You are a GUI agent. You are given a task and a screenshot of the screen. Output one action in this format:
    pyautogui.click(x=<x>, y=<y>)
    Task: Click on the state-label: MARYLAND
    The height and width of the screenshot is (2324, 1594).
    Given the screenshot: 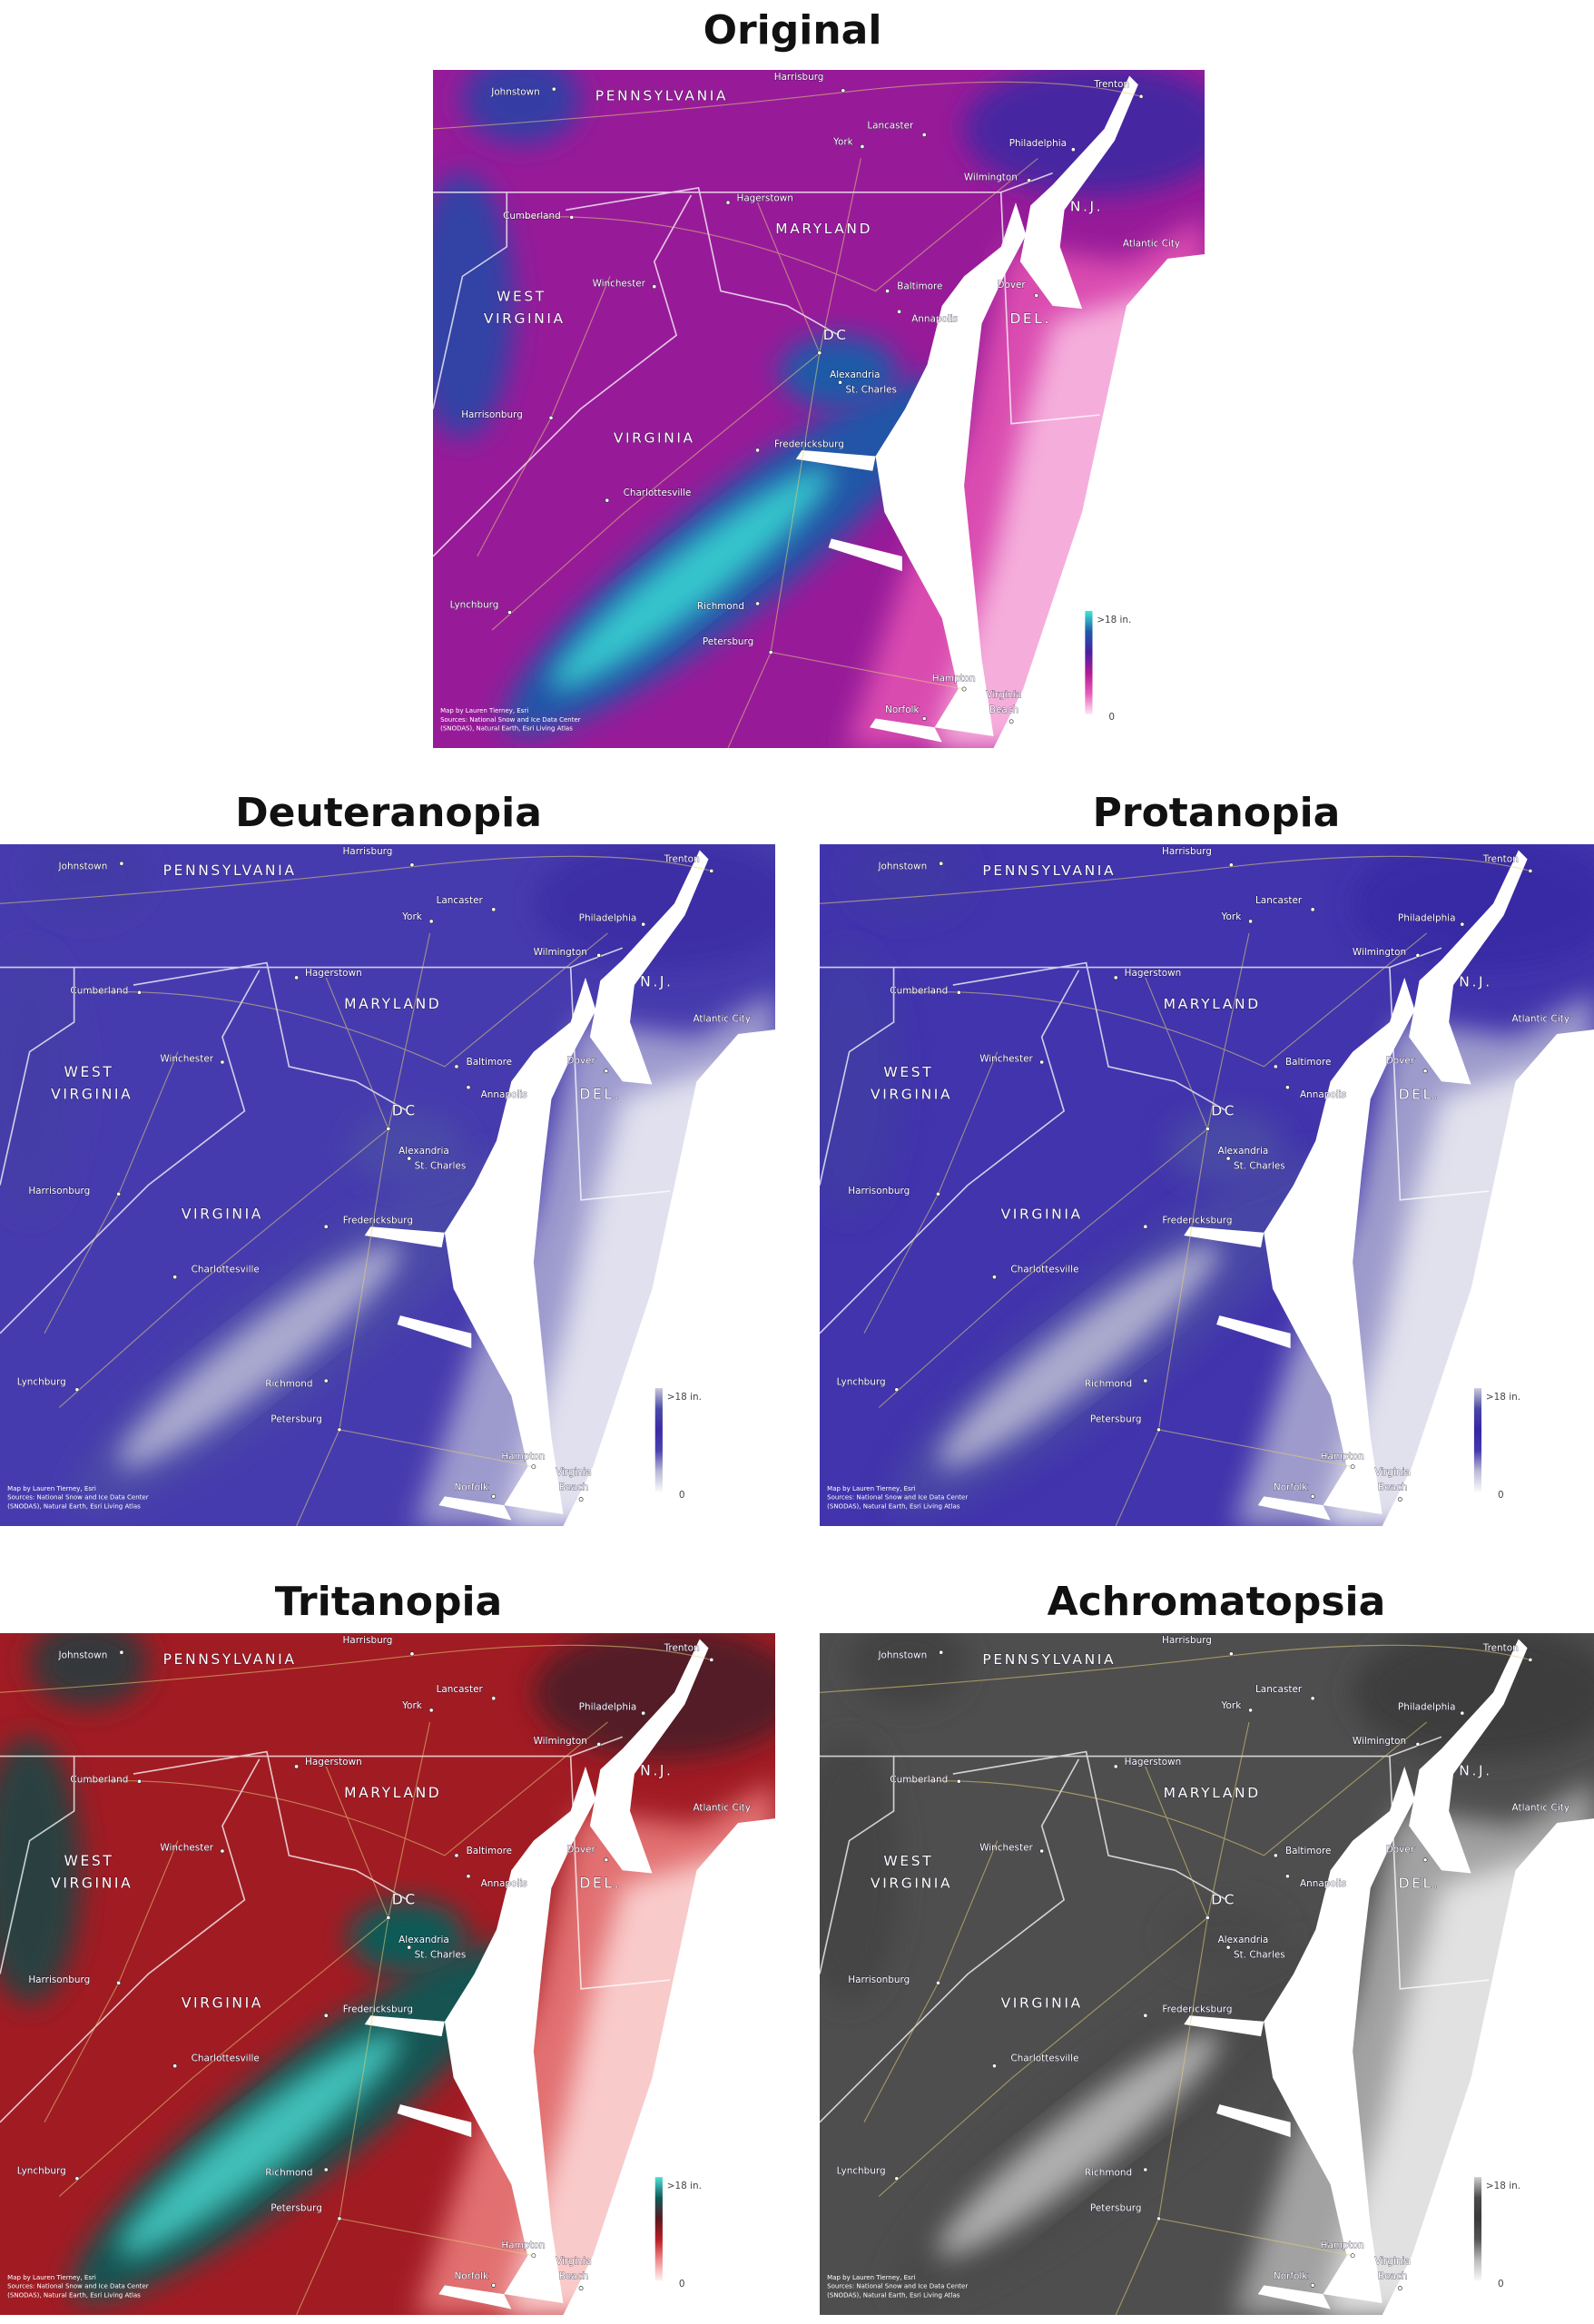 What is the action you would take?
    pyautogui.click(x=824, y=229)
    